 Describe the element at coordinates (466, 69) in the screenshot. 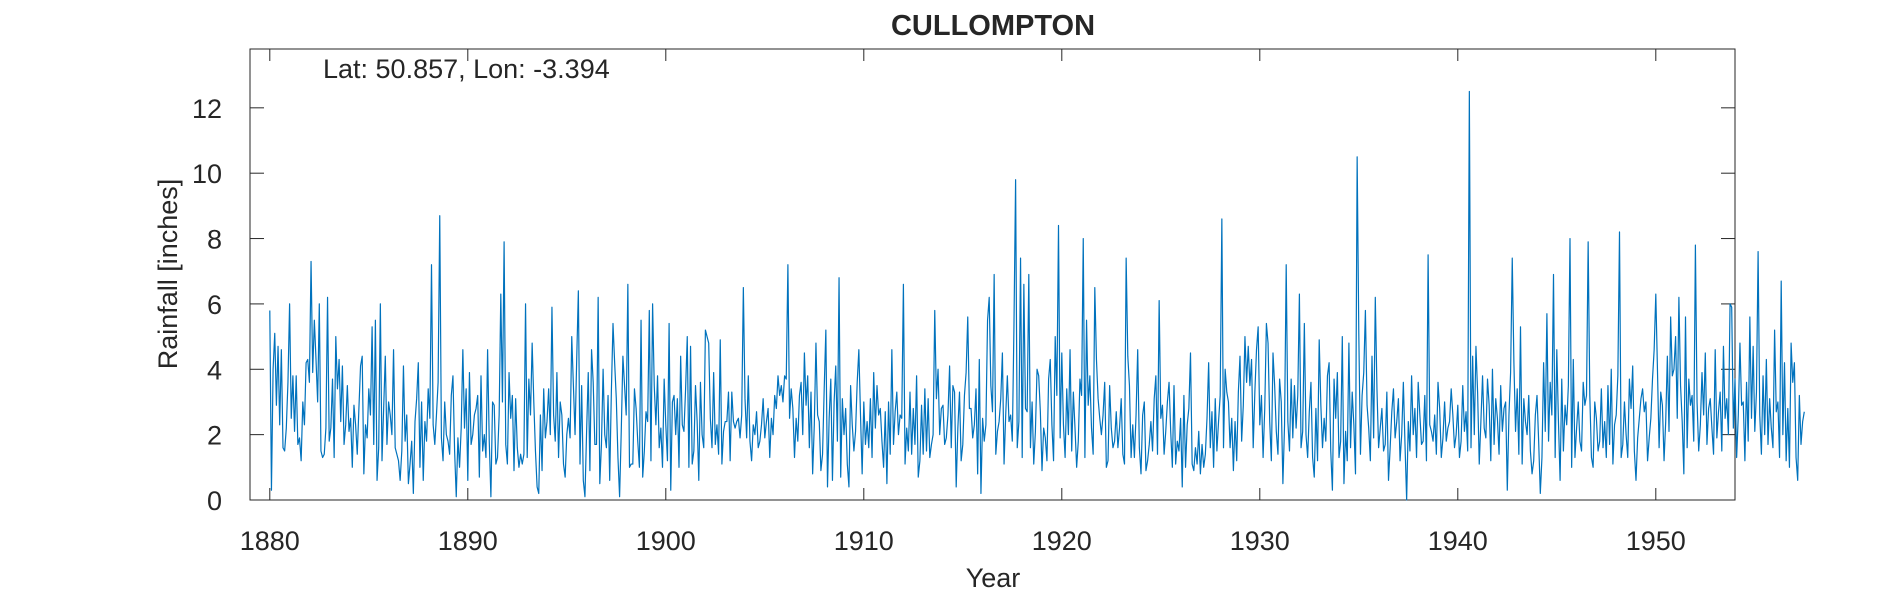

I see `location-annotation: Lat: 50.857, Lon: -3.394` at that location.